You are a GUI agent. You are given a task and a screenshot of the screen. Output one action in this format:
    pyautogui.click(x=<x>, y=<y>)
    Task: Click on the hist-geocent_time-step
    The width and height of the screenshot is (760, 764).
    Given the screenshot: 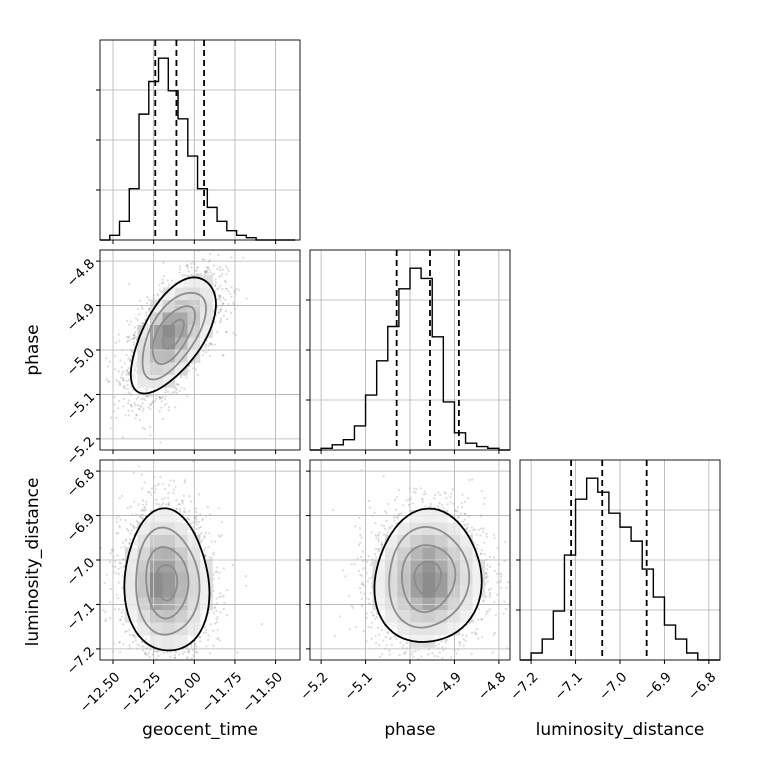 What is the action you would take?
    pyautogui.click(x=197, y=149)
    